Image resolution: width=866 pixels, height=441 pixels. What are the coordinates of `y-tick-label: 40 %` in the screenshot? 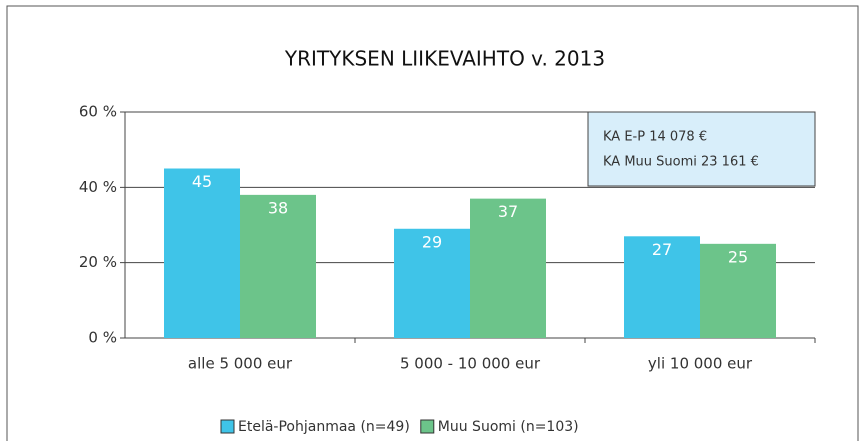 It's located at (98, 187).